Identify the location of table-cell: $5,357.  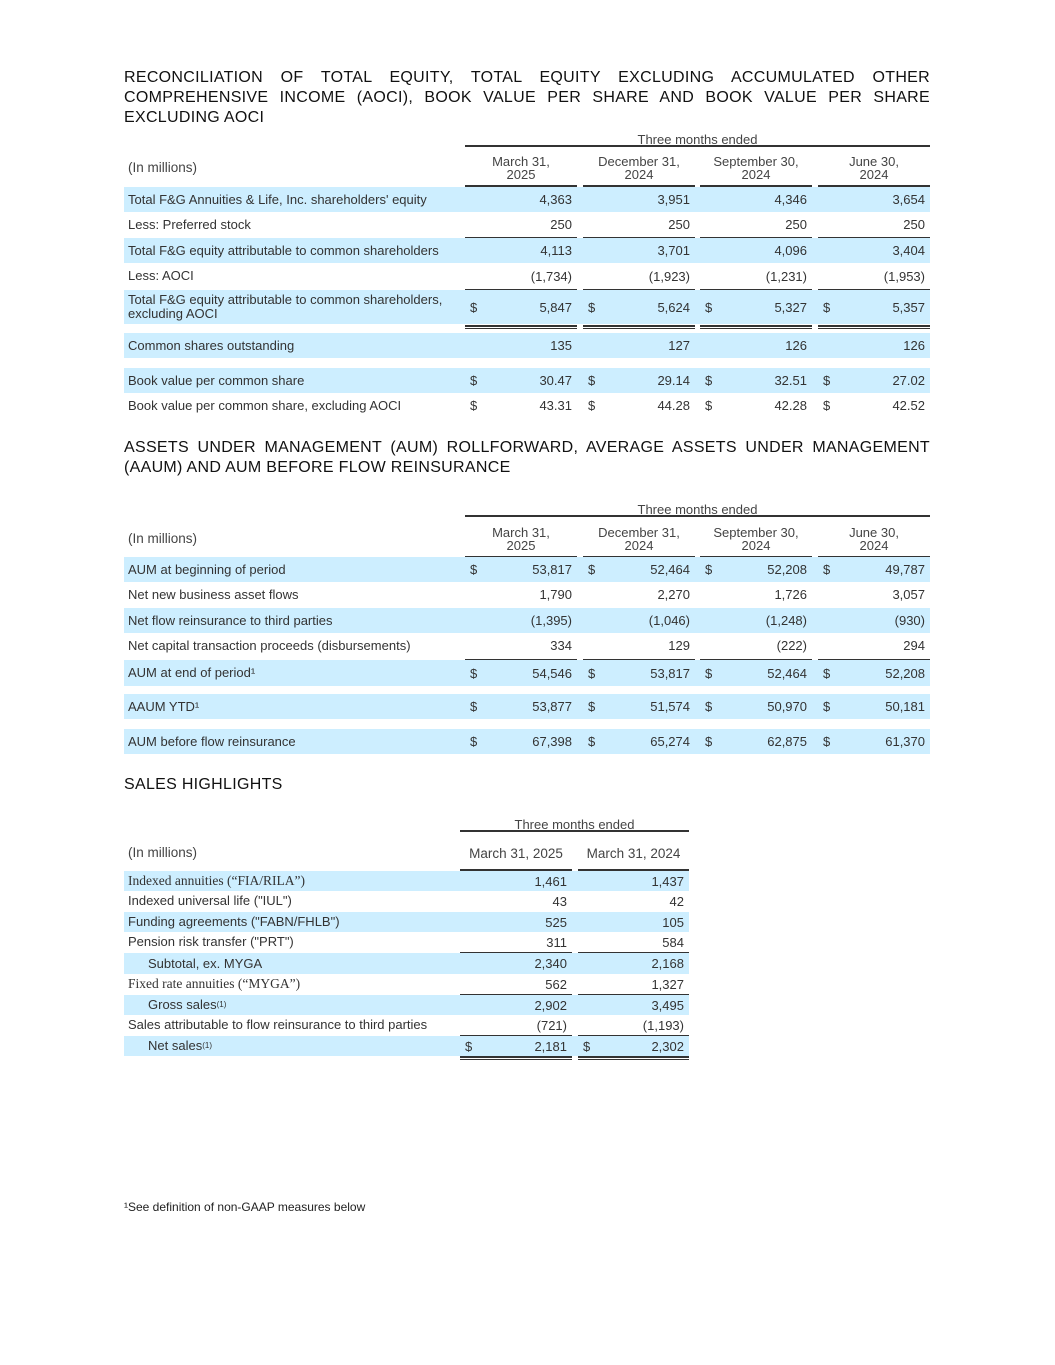
(874, 307).